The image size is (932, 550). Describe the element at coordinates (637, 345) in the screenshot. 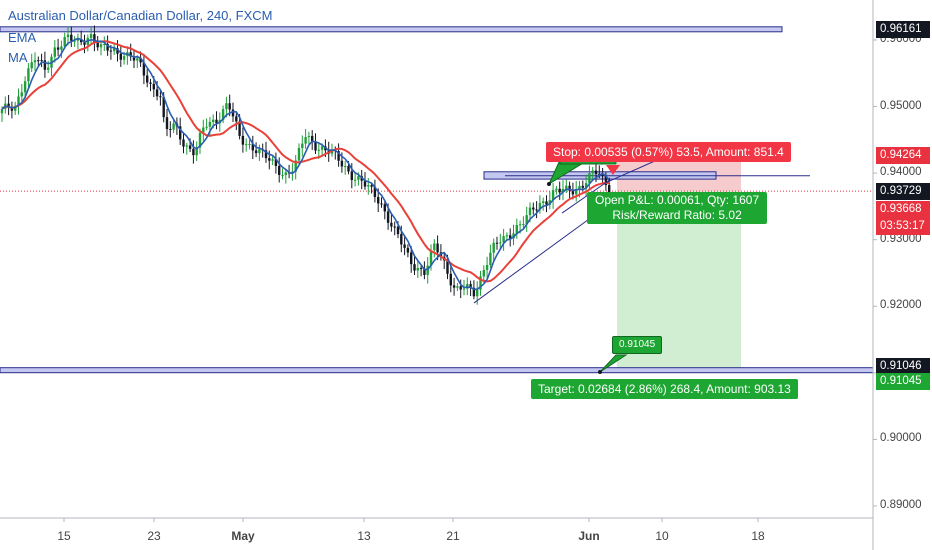

I see `target-callout: 0.91045` at that location.